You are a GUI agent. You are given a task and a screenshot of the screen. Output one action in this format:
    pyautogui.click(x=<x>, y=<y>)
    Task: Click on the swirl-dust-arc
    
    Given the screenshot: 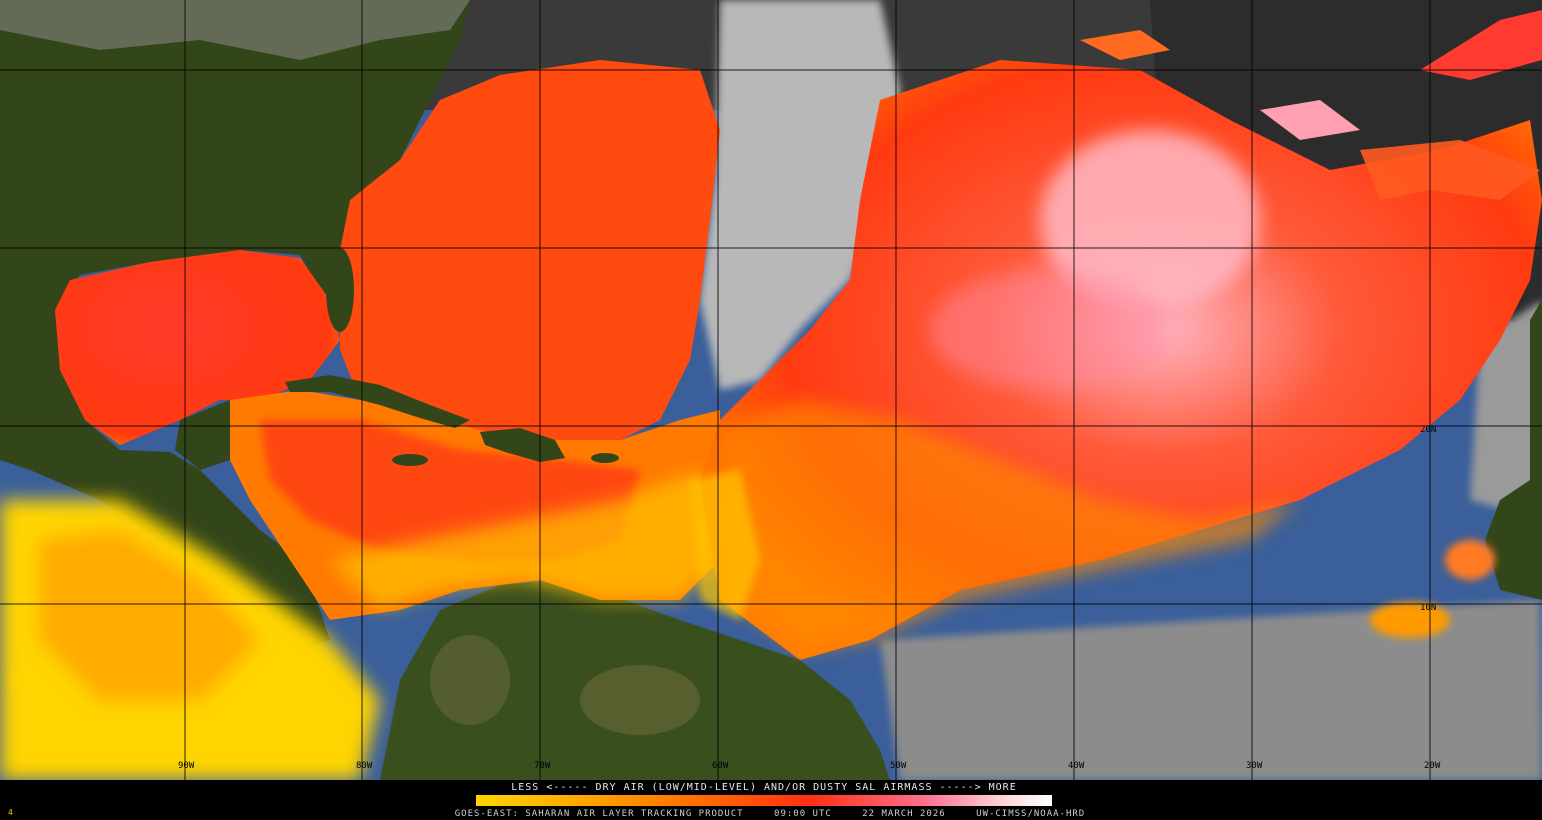 What is the action you would take?
    pyautogui.click(x=1450, y=170)
    